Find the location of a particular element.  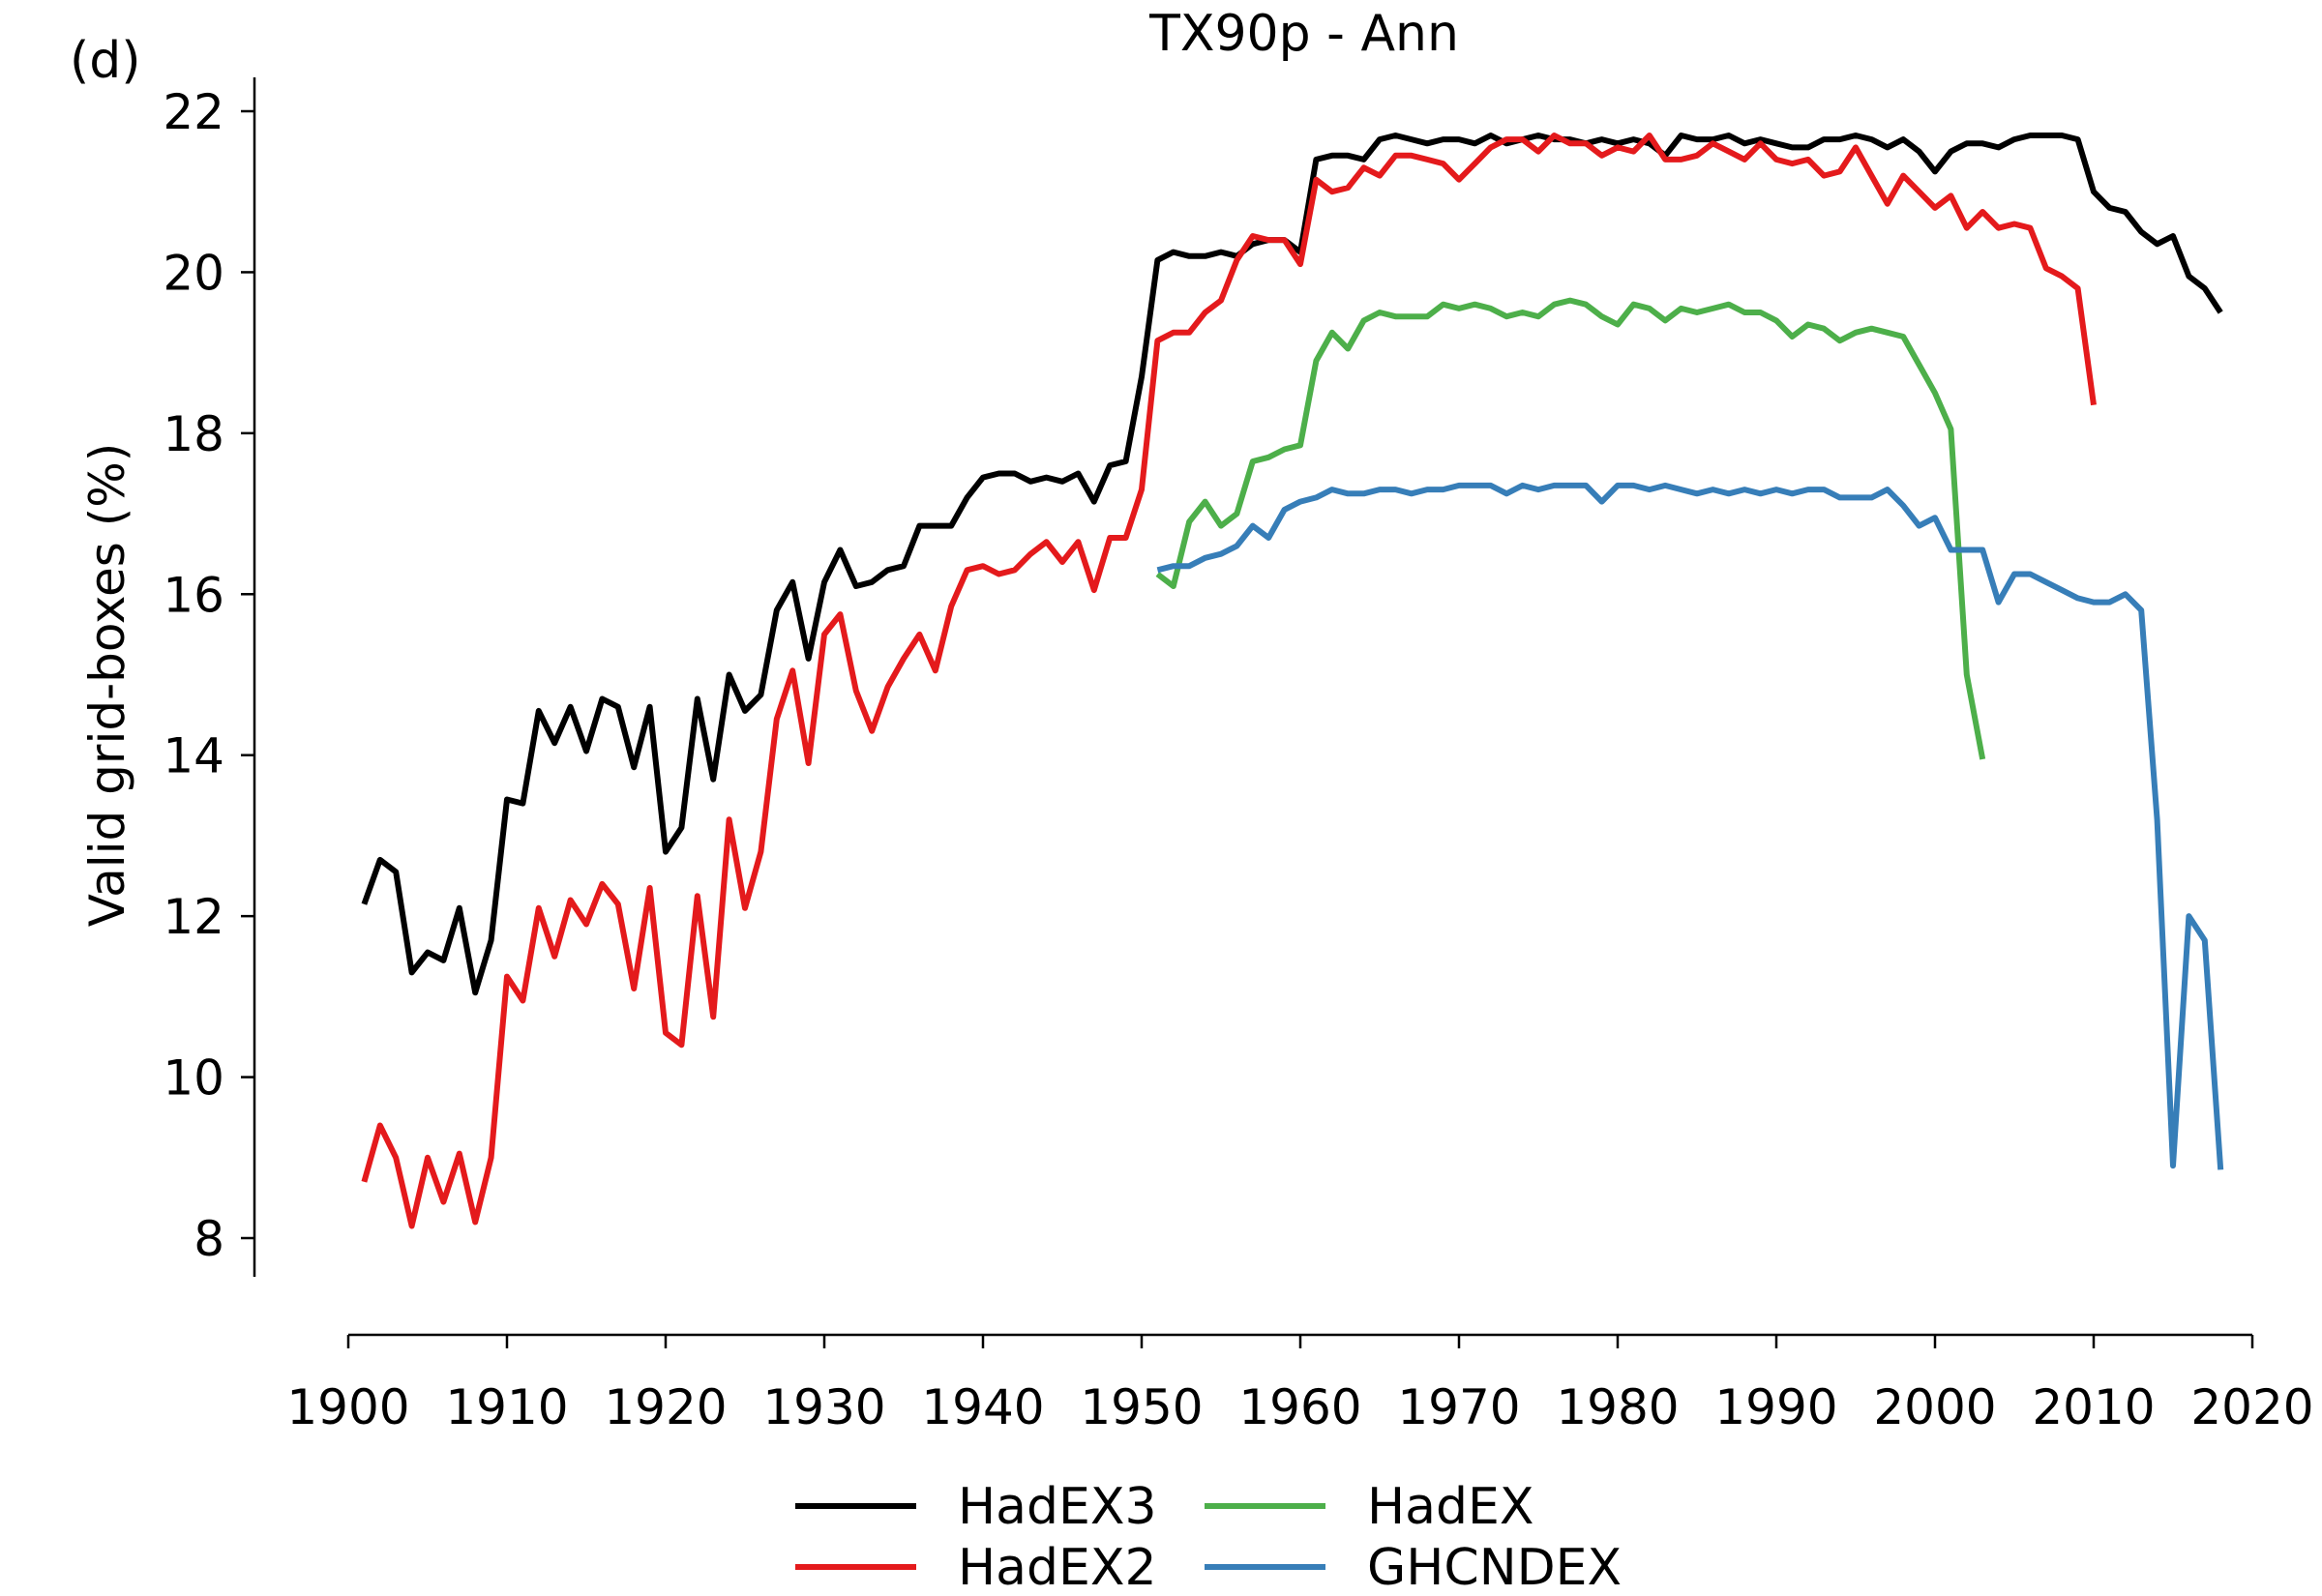

y-tick-label: 8 is located at coordinates (209, 1239).